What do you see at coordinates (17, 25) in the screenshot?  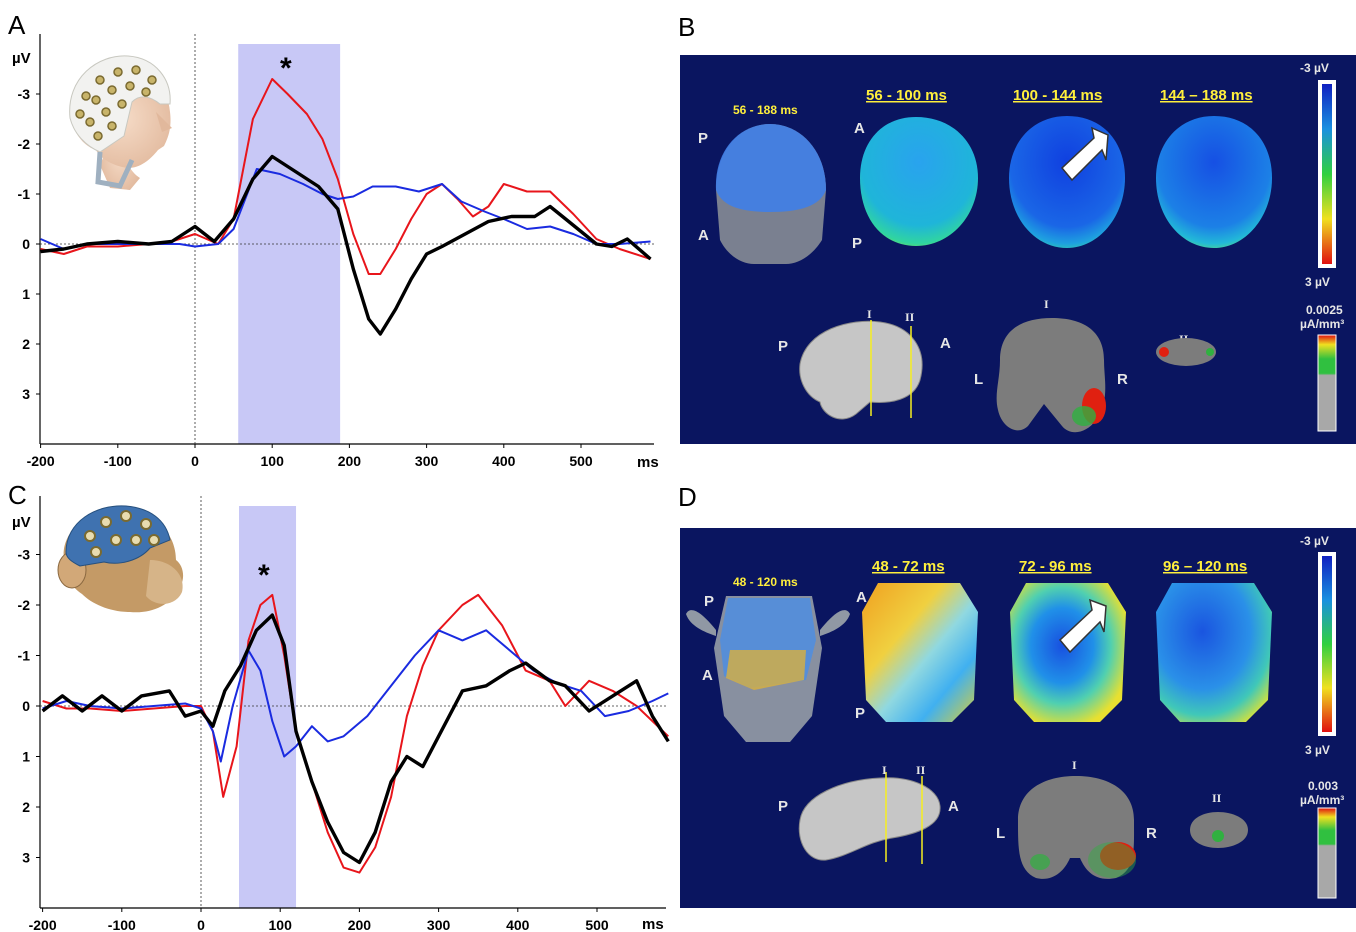 I see `panel-label-a: A` at bounding box center [17, 25].